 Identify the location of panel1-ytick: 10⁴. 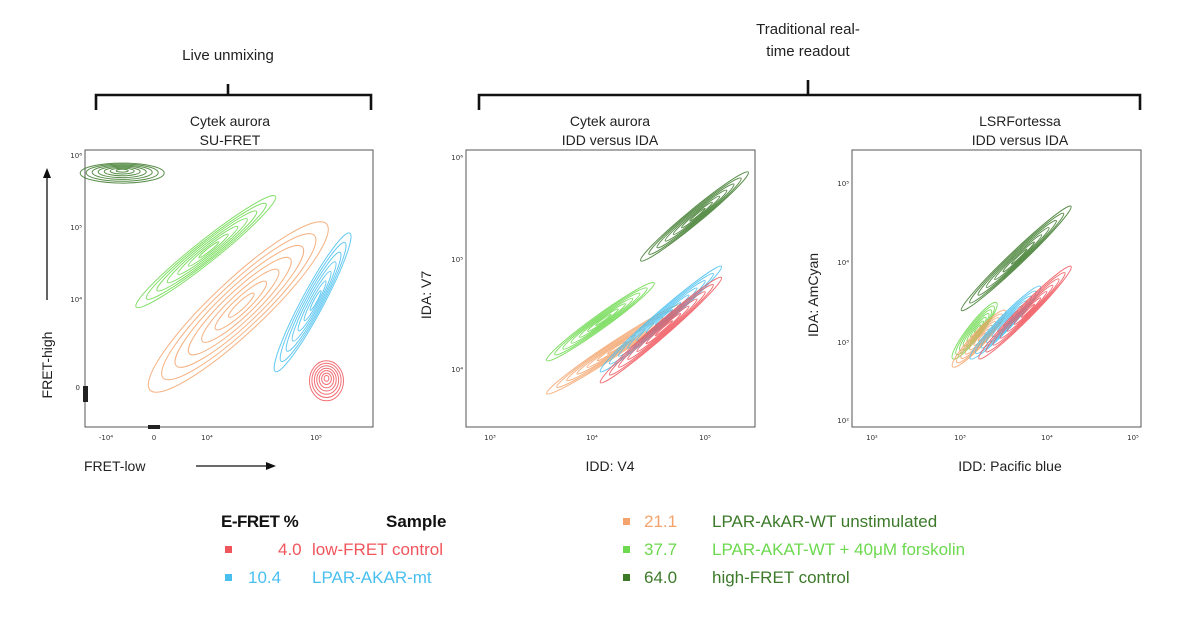
(76, 300).